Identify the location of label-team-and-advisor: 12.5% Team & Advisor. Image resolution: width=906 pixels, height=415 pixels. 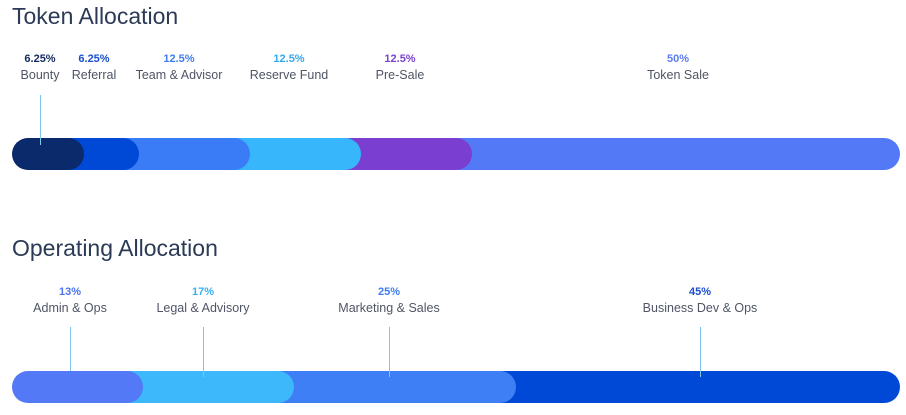
(179, 68).